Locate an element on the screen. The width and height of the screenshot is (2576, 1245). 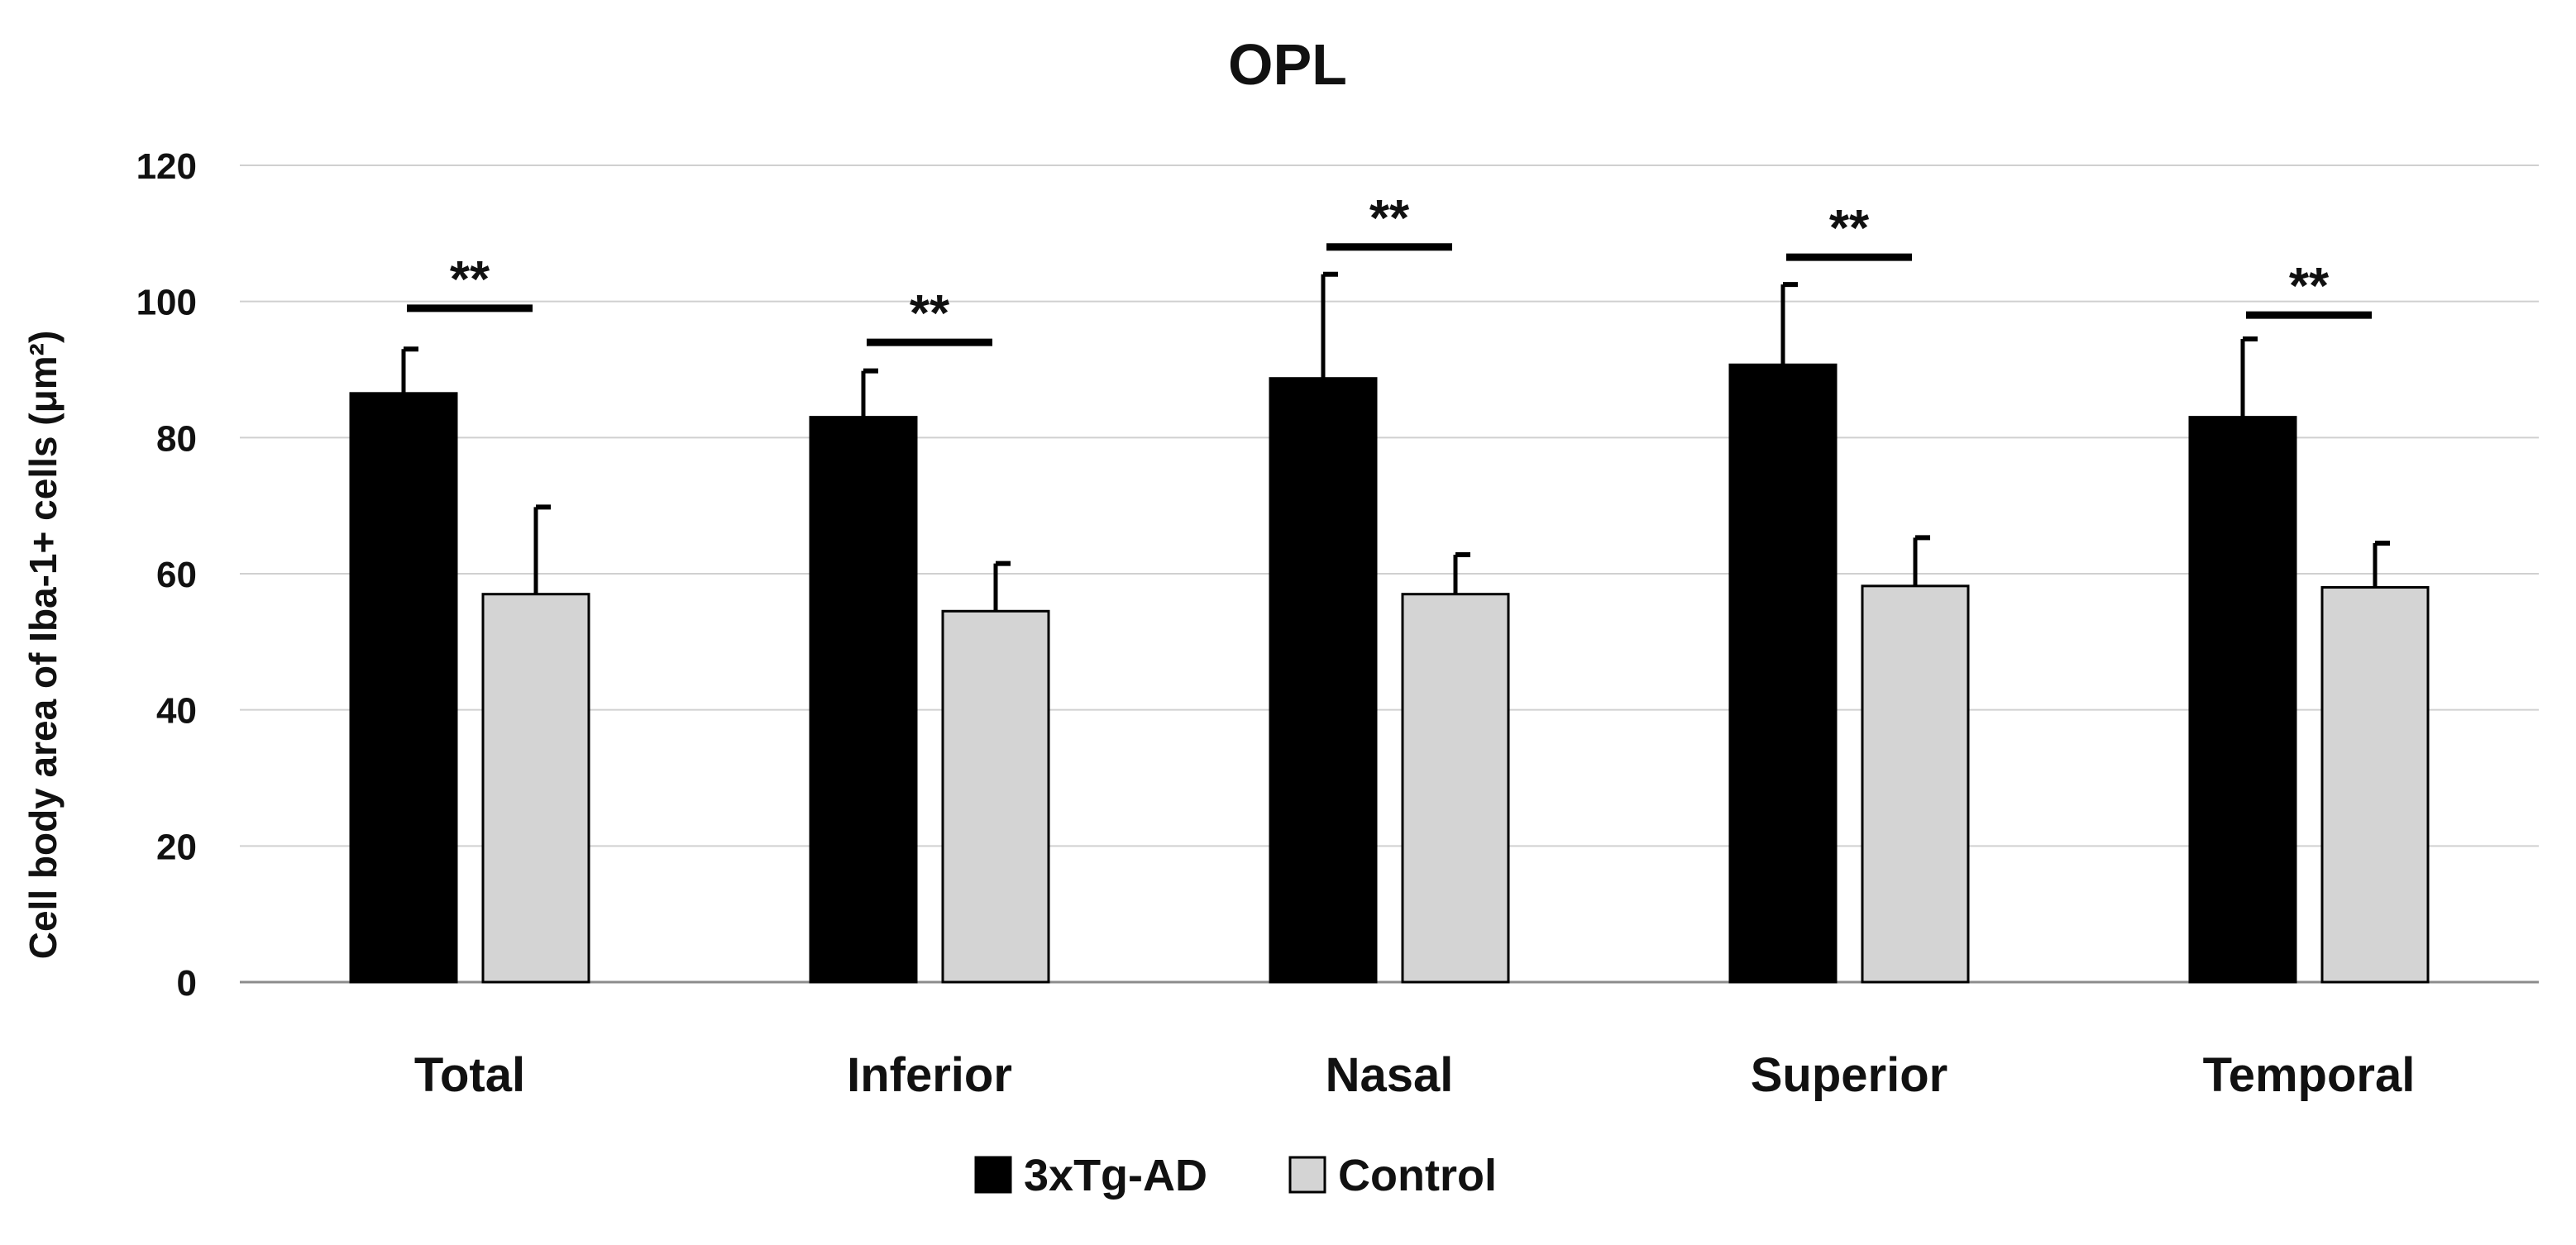
bar-control-total is located at coordinates (535, 789).